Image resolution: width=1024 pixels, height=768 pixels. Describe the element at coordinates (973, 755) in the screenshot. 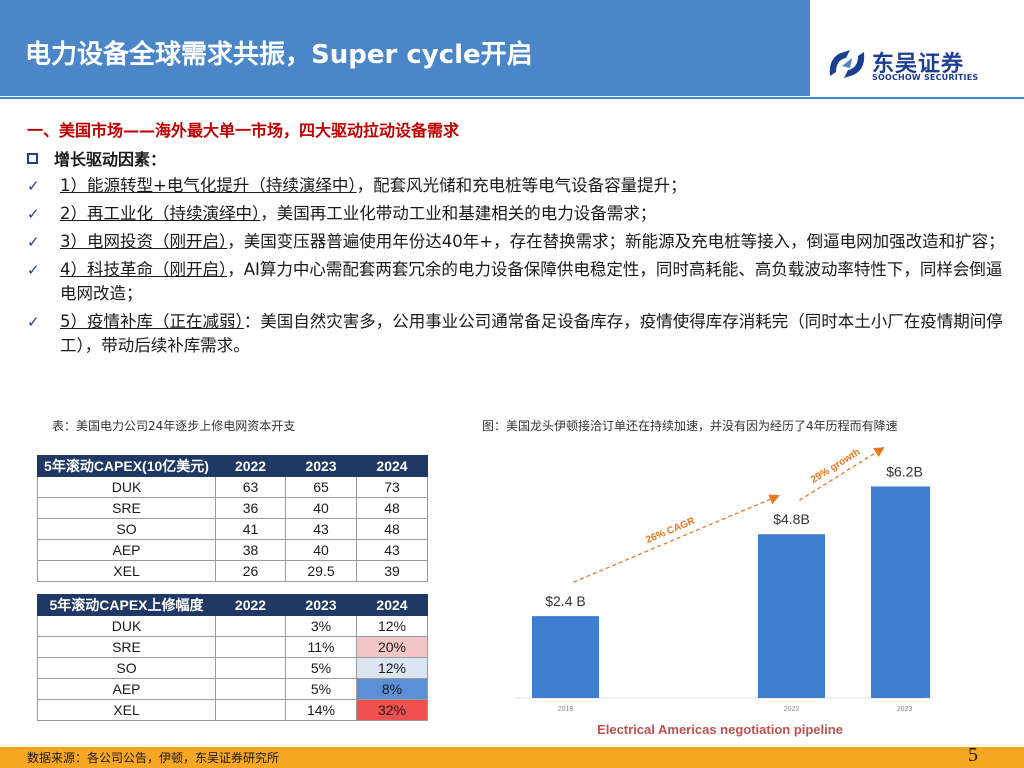

I see `page-number: 5` at that location.